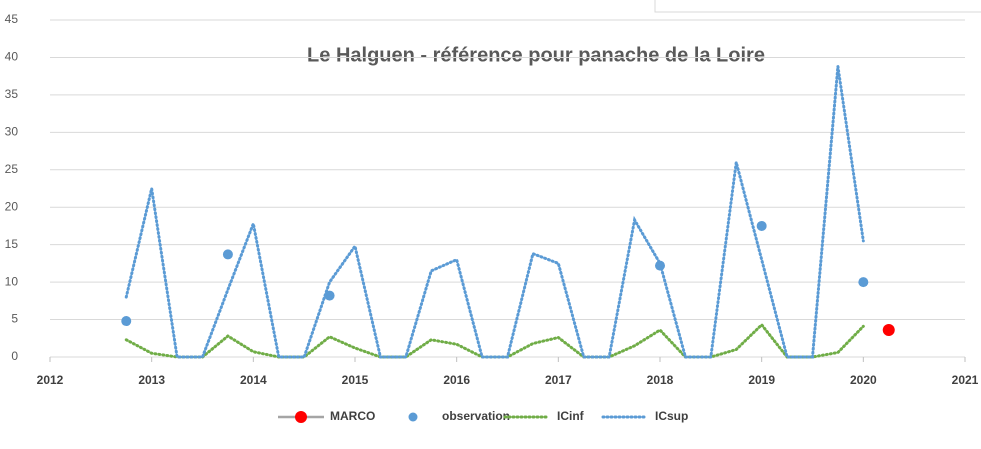 This screenshot has height=449, width=981. What do you see at coordinates (571, 416) in the screenshot?
I see `legend-label: ICinf` at bounding box center [571, 416].